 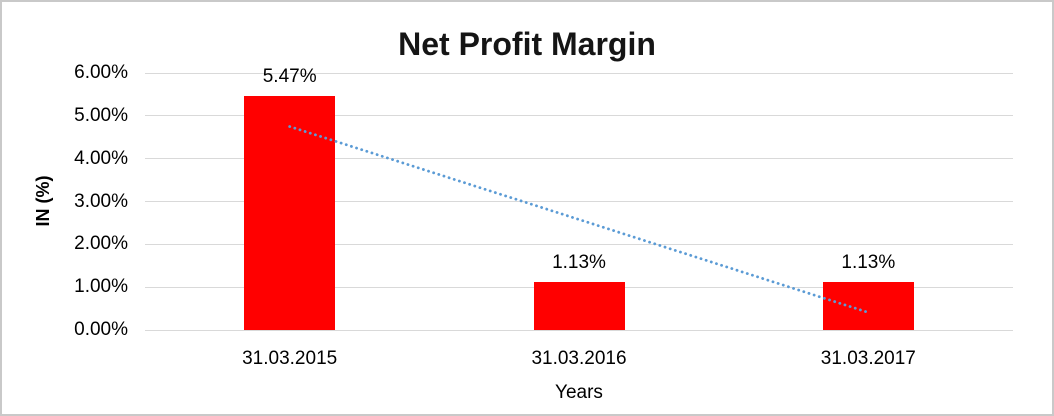 What do you see at coordinates (101, 287) in the screenshot?
I see `y-tick-label: 1.00%` at bounding box center [101, 287].